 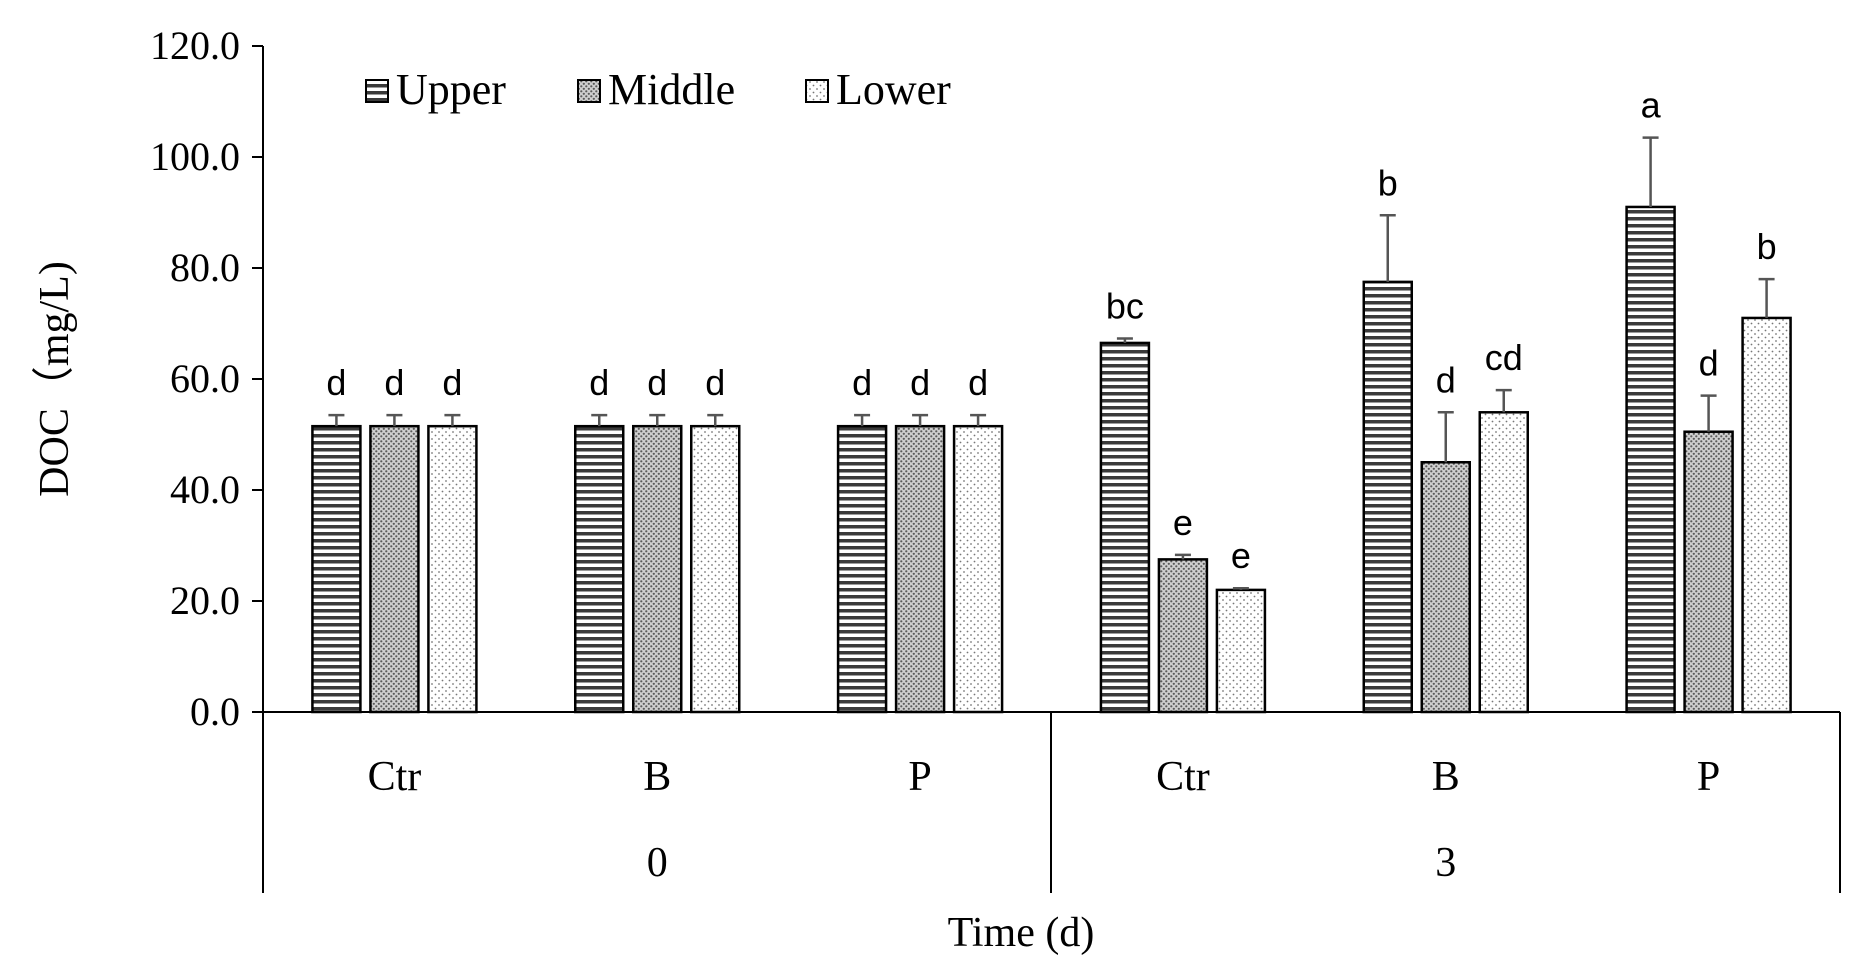 I want to click on legend: Upper Middle Lower, so click(x=658, y=89).